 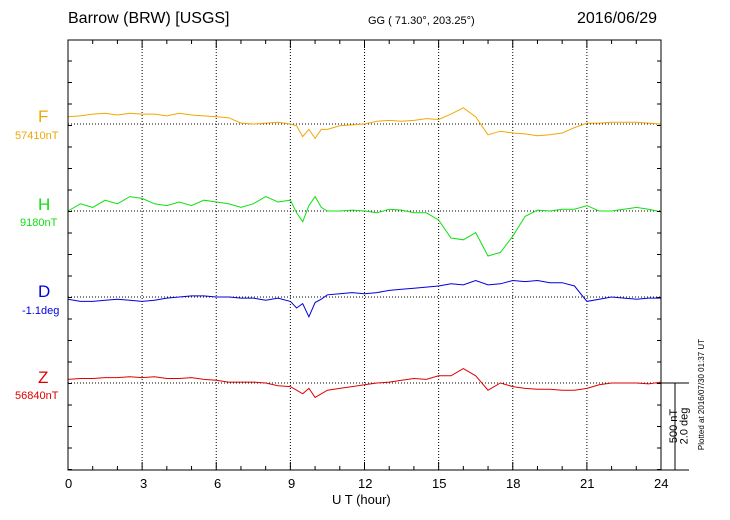 I want to click on x-tick-label: 21, so click(x=587, y=483).